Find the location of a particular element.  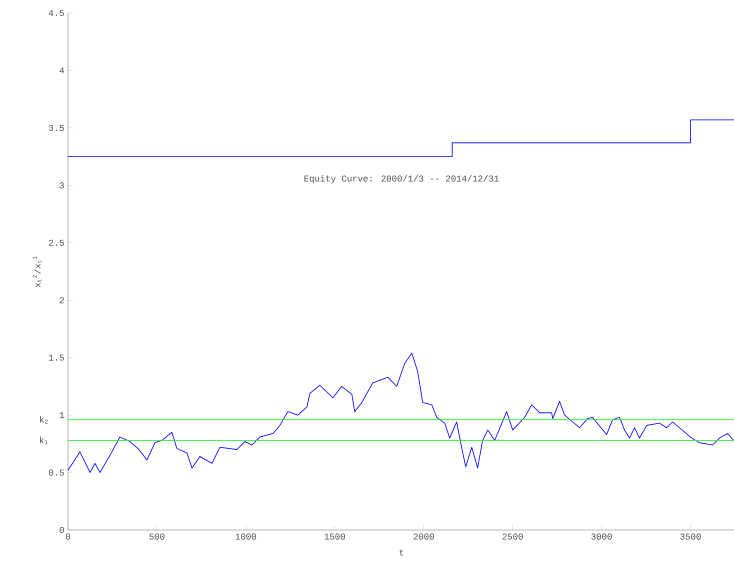

ref-line-label: k$_{2}$ is located at coordinates (44, 420).